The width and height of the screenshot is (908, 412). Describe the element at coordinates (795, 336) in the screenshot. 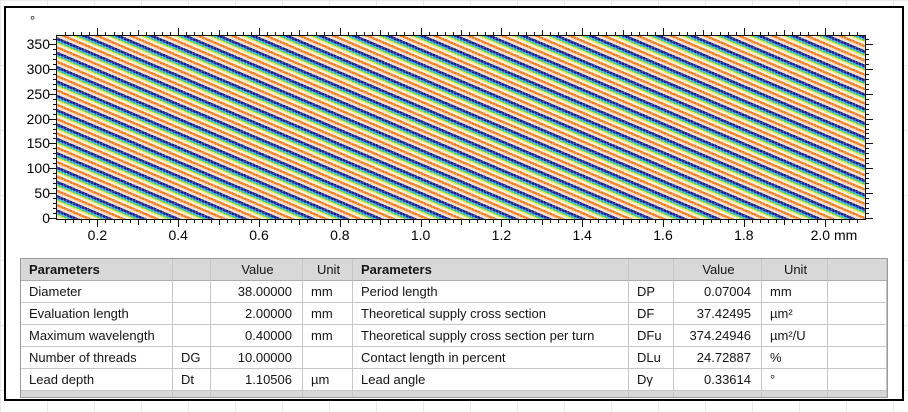

I see `right-param-unit: µm²/U` at that location.